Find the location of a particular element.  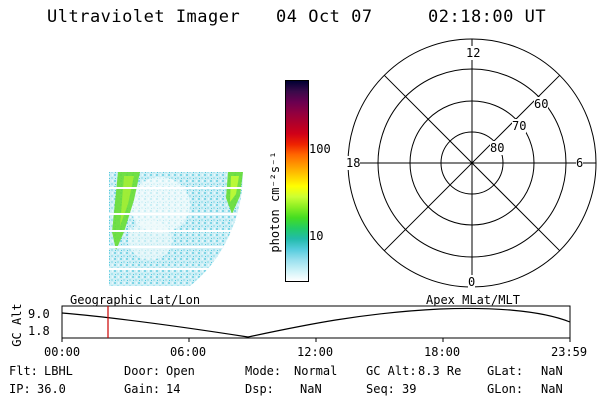

filter-value: LBHL is located at coordinates (58, 371).